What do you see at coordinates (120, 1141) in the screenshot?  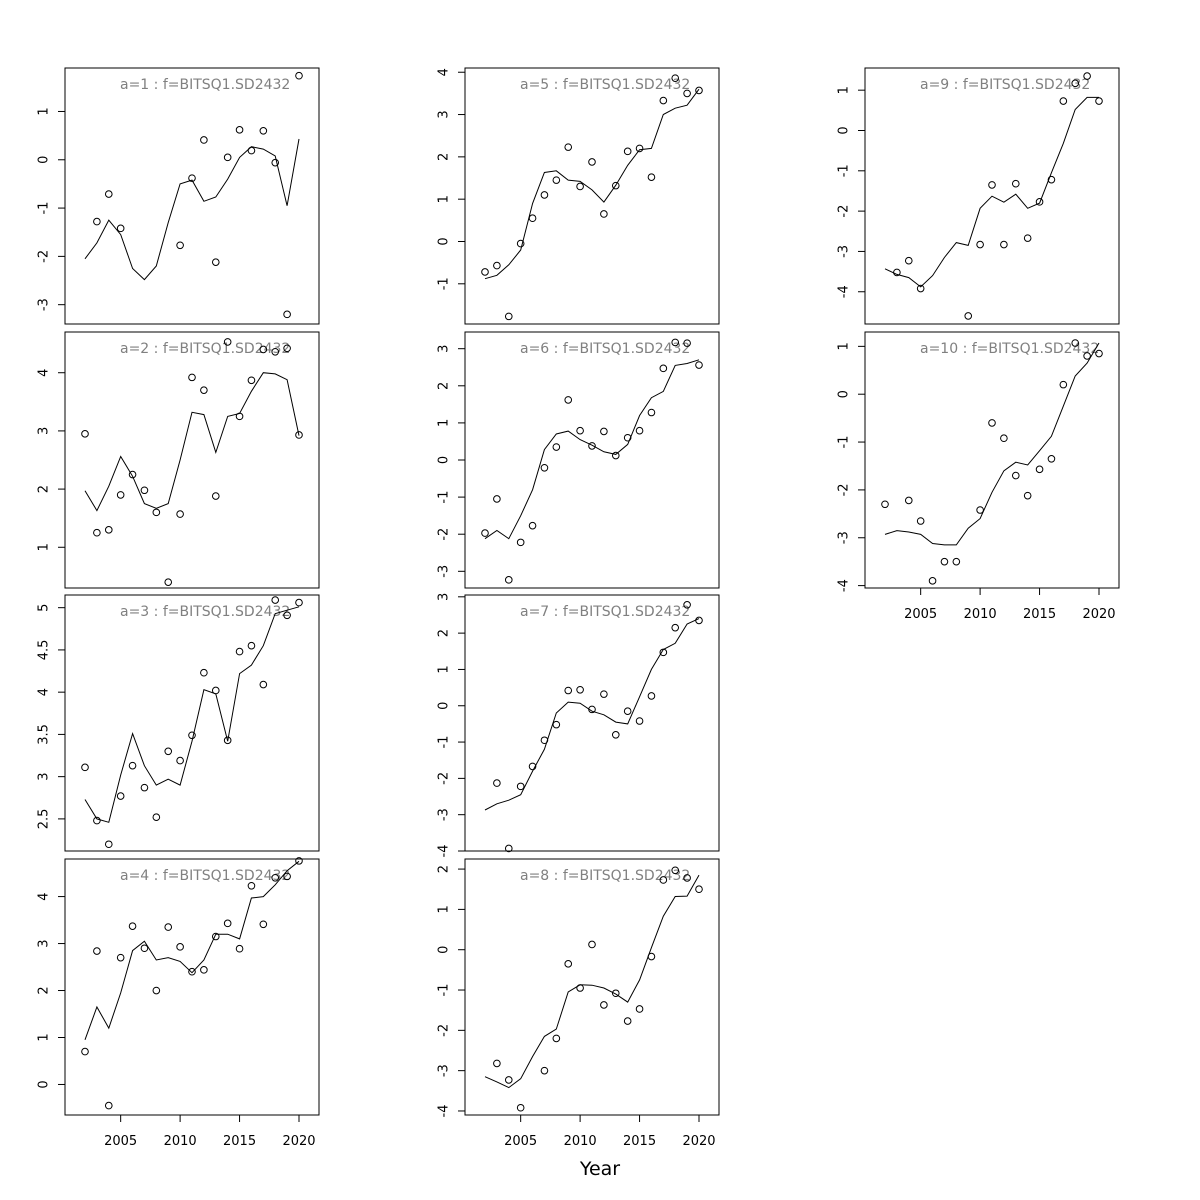 I see `x-tick-label: 2005` at bounding box center [120, 1141].